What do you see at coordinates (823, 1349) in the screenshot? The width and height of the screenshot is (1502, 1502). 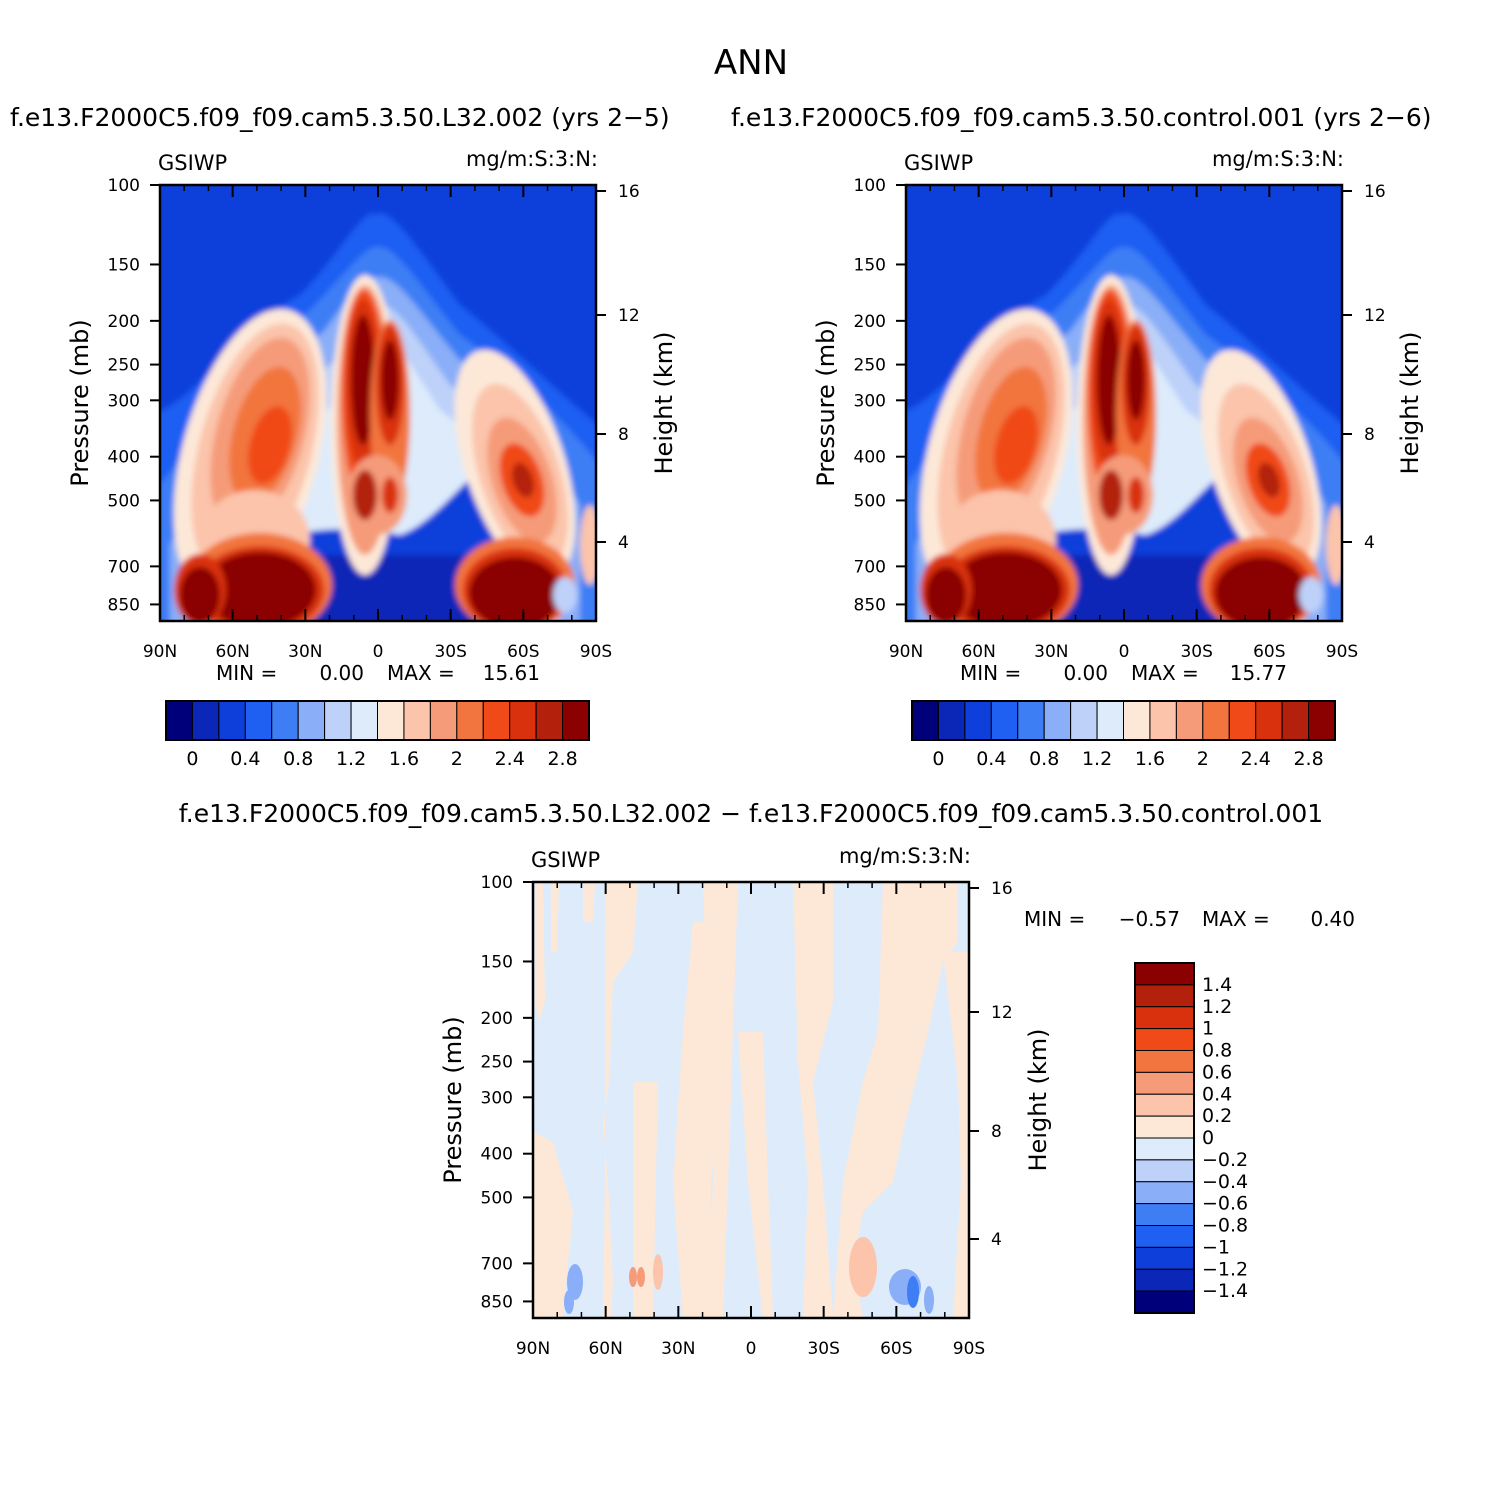 I see `panel-diff-xtick-label: 30S` at bounding box center [823, 1349].